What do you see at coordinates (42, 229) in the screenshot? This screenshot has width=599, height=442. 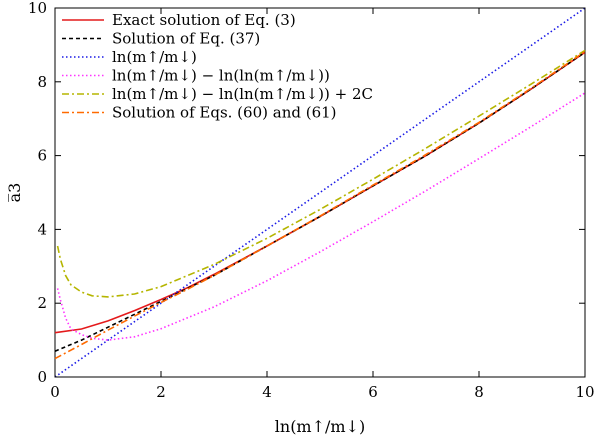 I see `y-tick-label-2: 4` at bounding box center [42, 229].